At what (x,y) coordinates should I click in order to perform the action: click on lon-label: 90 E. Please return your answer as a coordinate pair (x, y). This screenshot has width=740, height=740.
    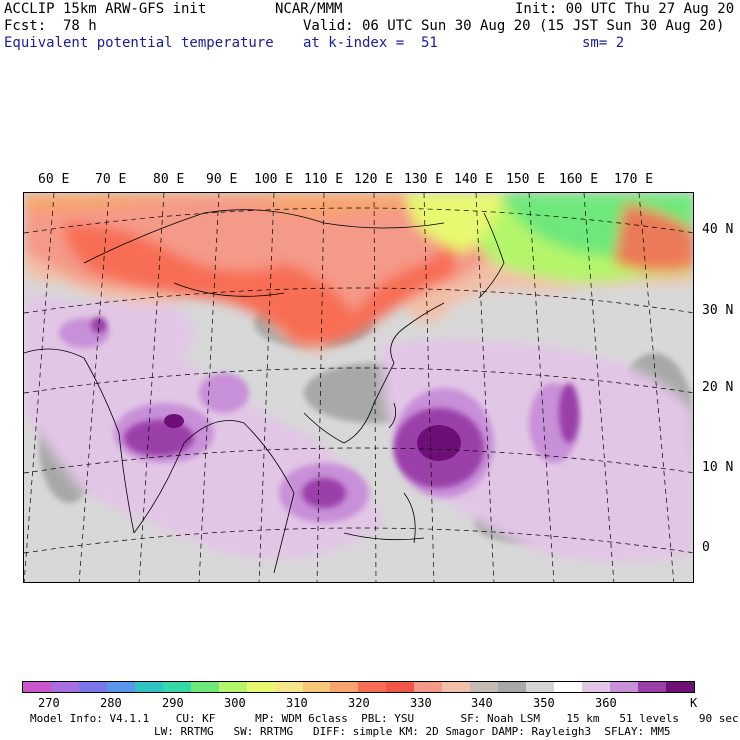
    Looking at the image, I should click on (222, 179).